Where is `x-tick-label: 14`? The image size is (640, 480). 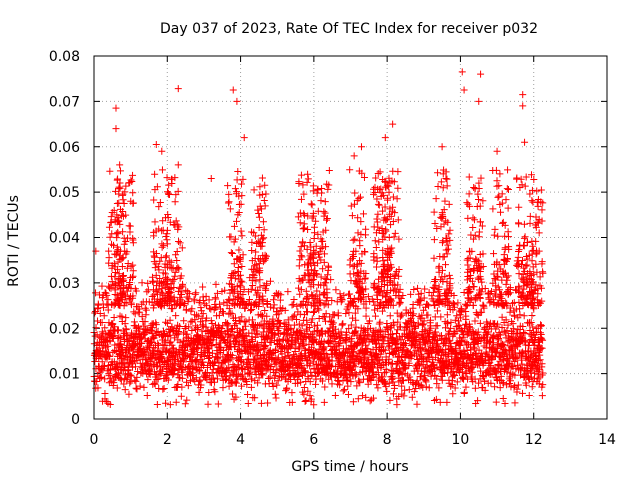
x-tick-label: 14 is located at coordinates (607, 440).